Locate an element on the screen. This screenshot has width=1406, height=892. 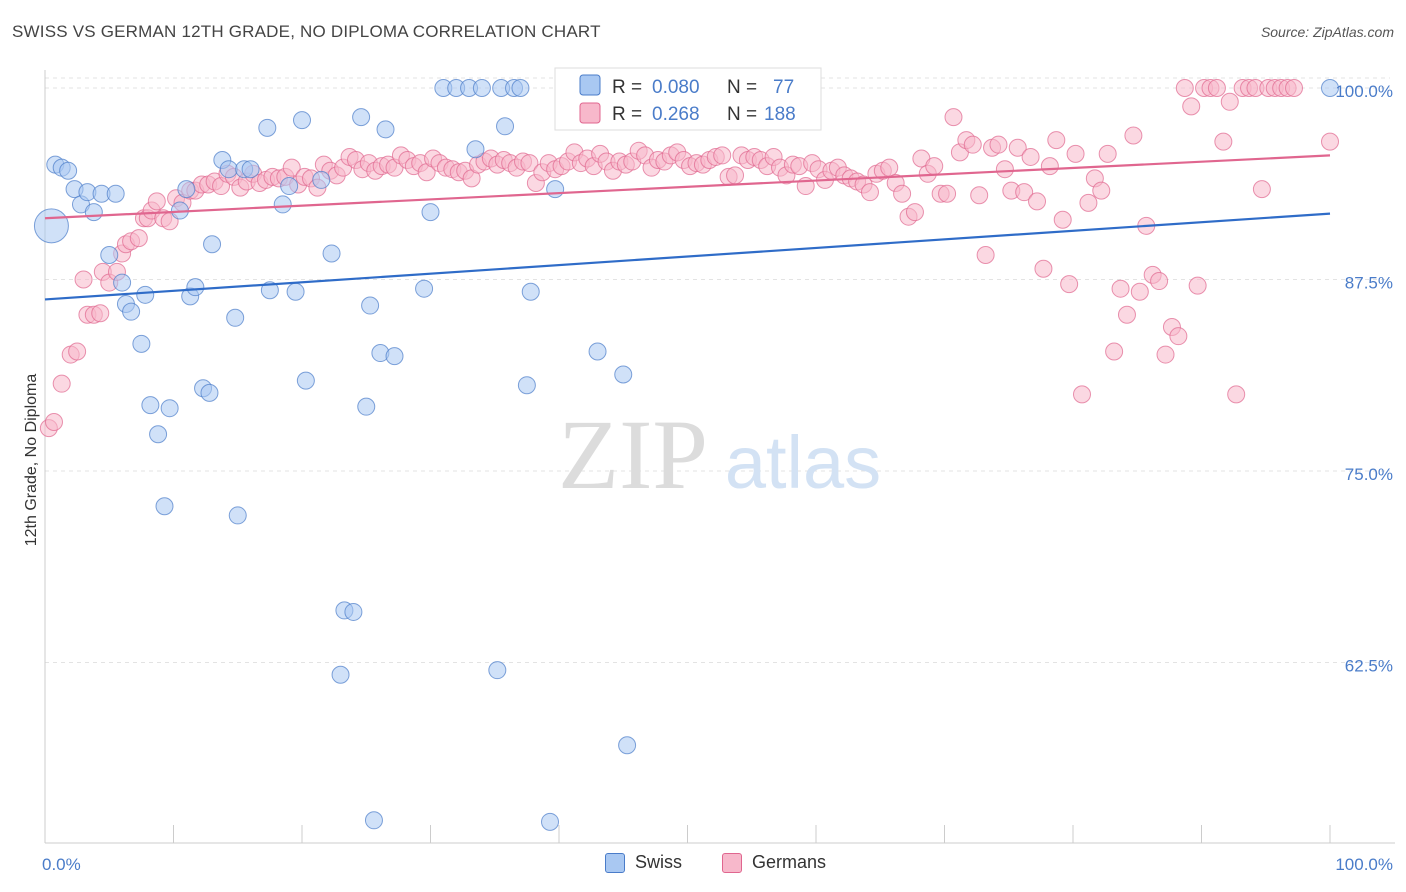
legend-item-swiss: Swiss is located at coordinates (643, 862).